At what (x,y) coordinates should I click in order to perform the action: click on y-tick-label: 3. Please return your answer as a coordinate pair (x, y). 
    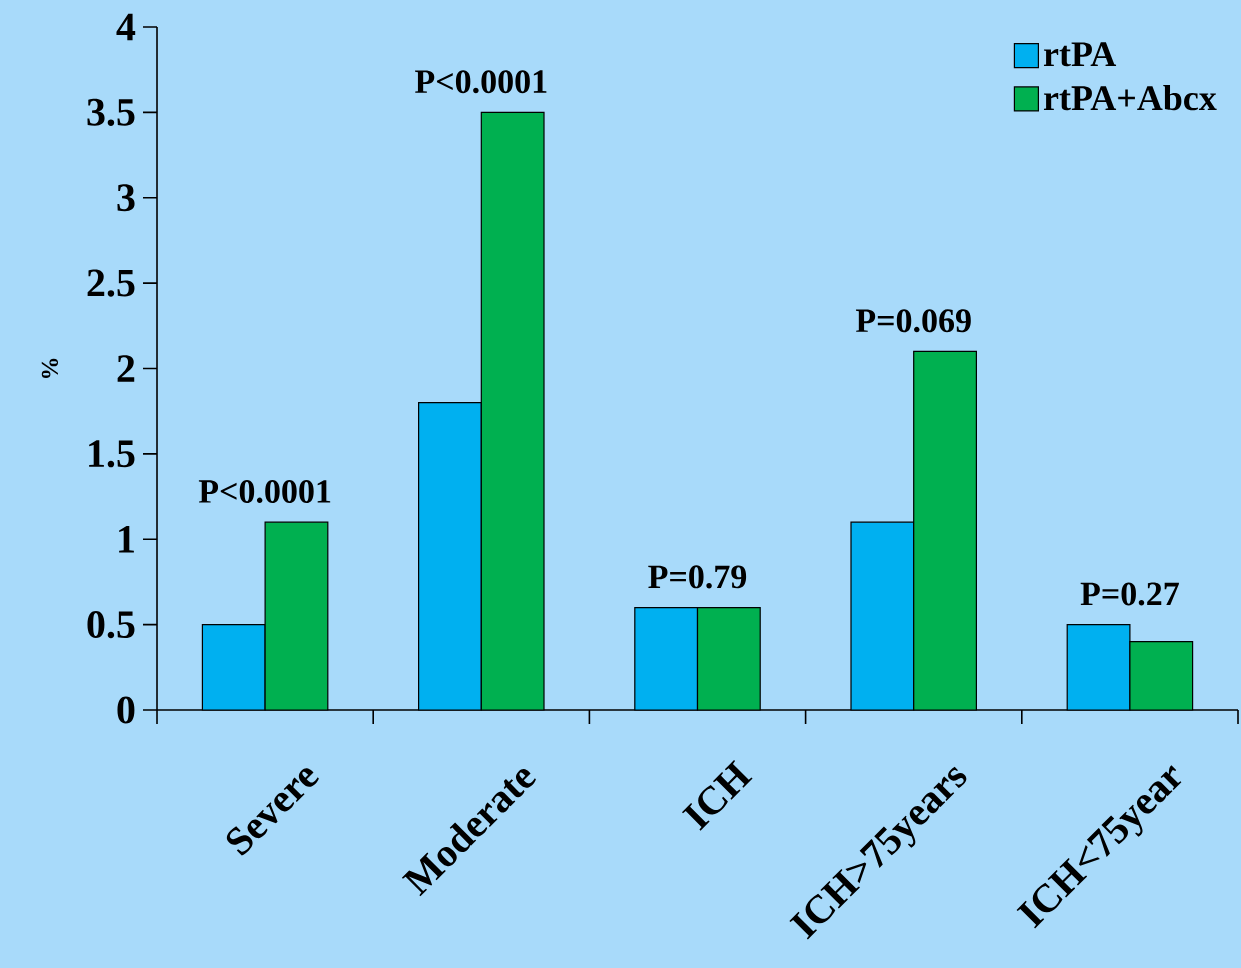
    Looking at the image, I should click on (126, 198).